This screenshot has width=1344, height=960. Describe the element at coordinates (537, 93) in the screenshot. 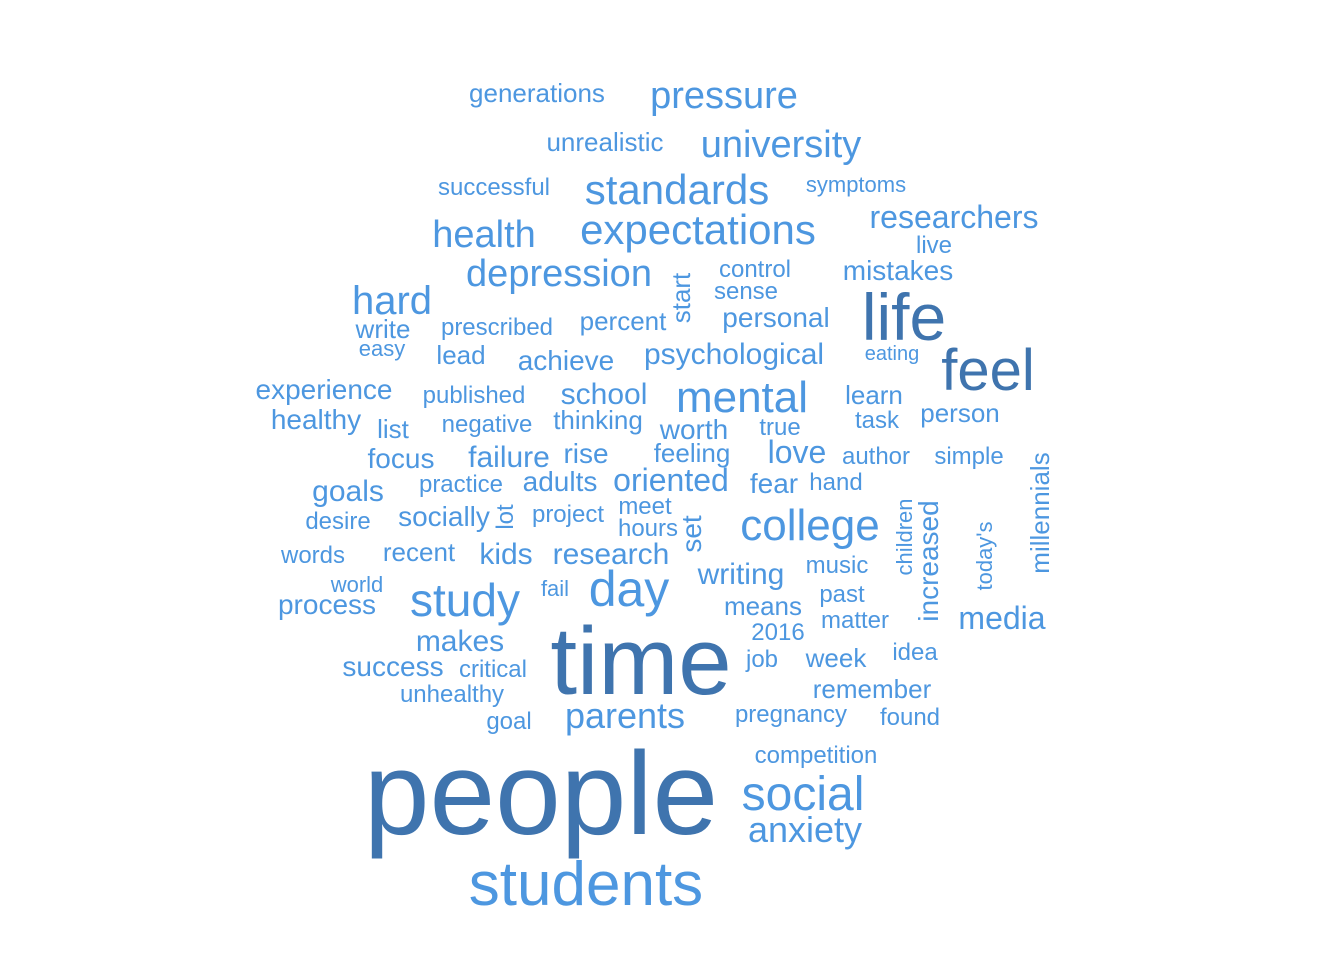

I see `cloud-word-generations: generations` at that location.